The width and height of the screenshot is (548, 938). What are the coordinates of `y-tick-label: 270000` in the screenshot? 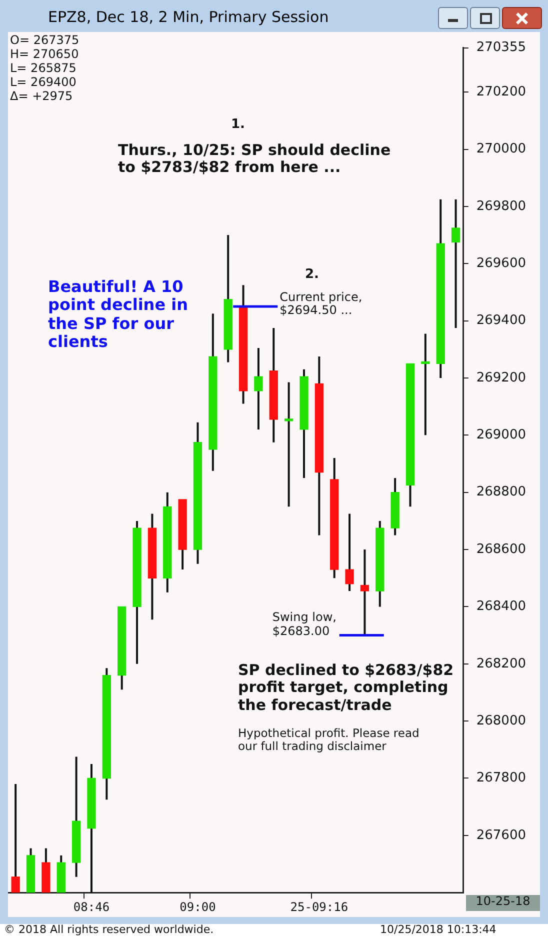 It's located at (501, 149).